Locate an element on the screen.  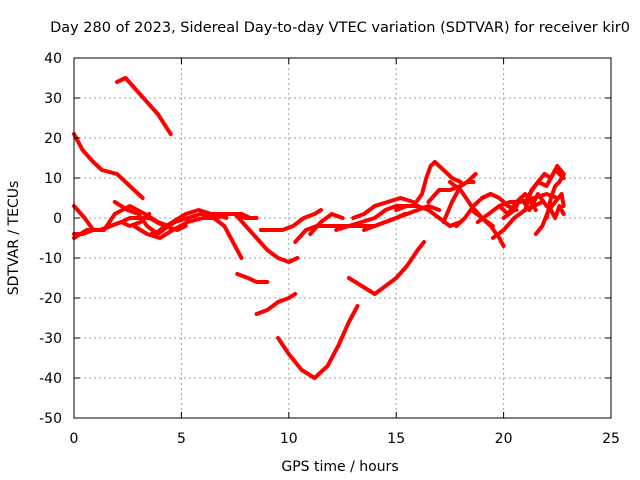
y-tick-label: 30 is located at coordinates (53, 99).